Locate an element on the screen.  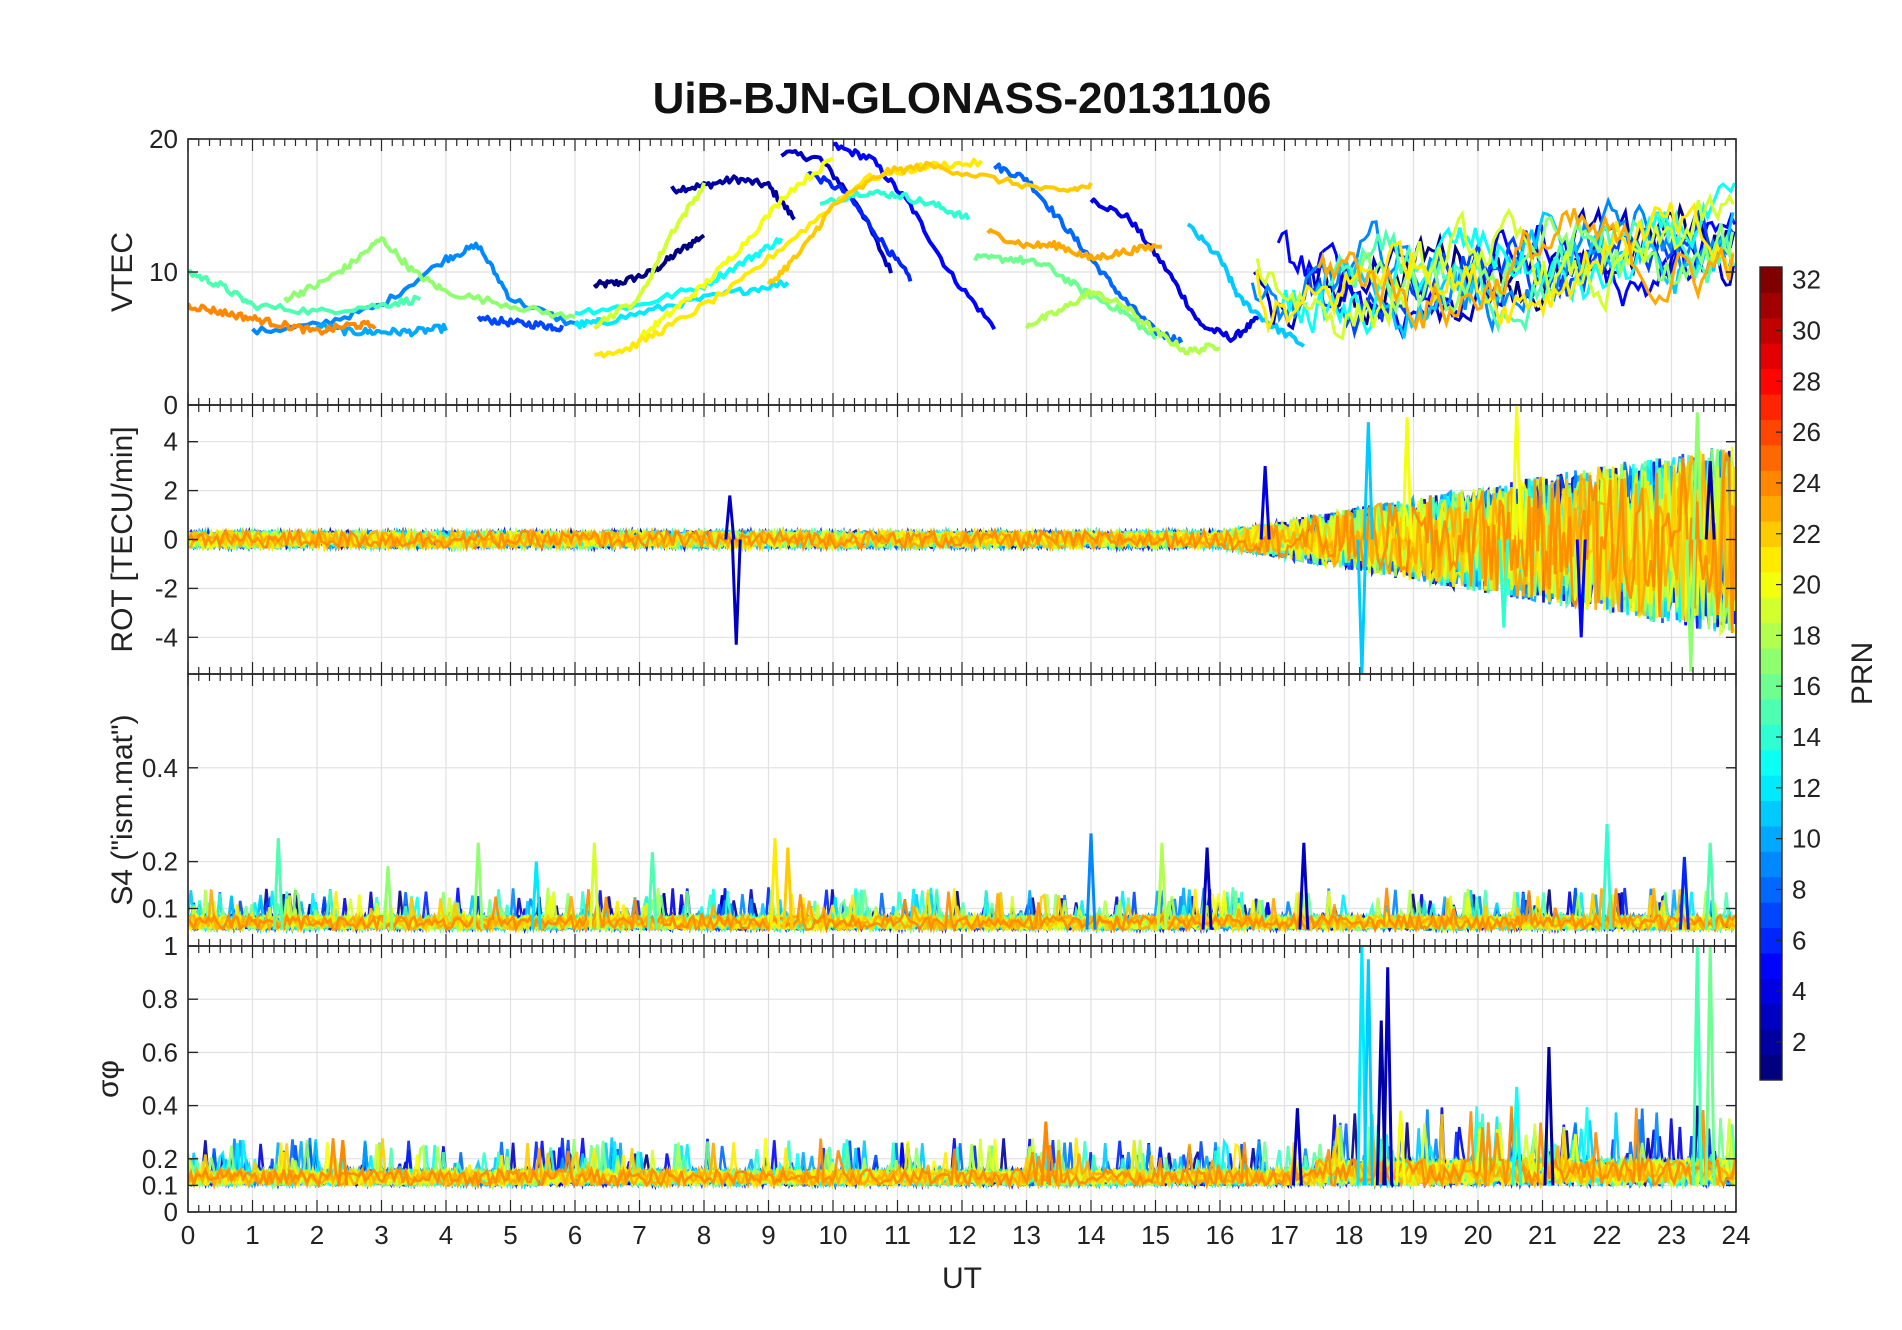
x-tick-label: 17 is located at coordinates (1284, 1235).